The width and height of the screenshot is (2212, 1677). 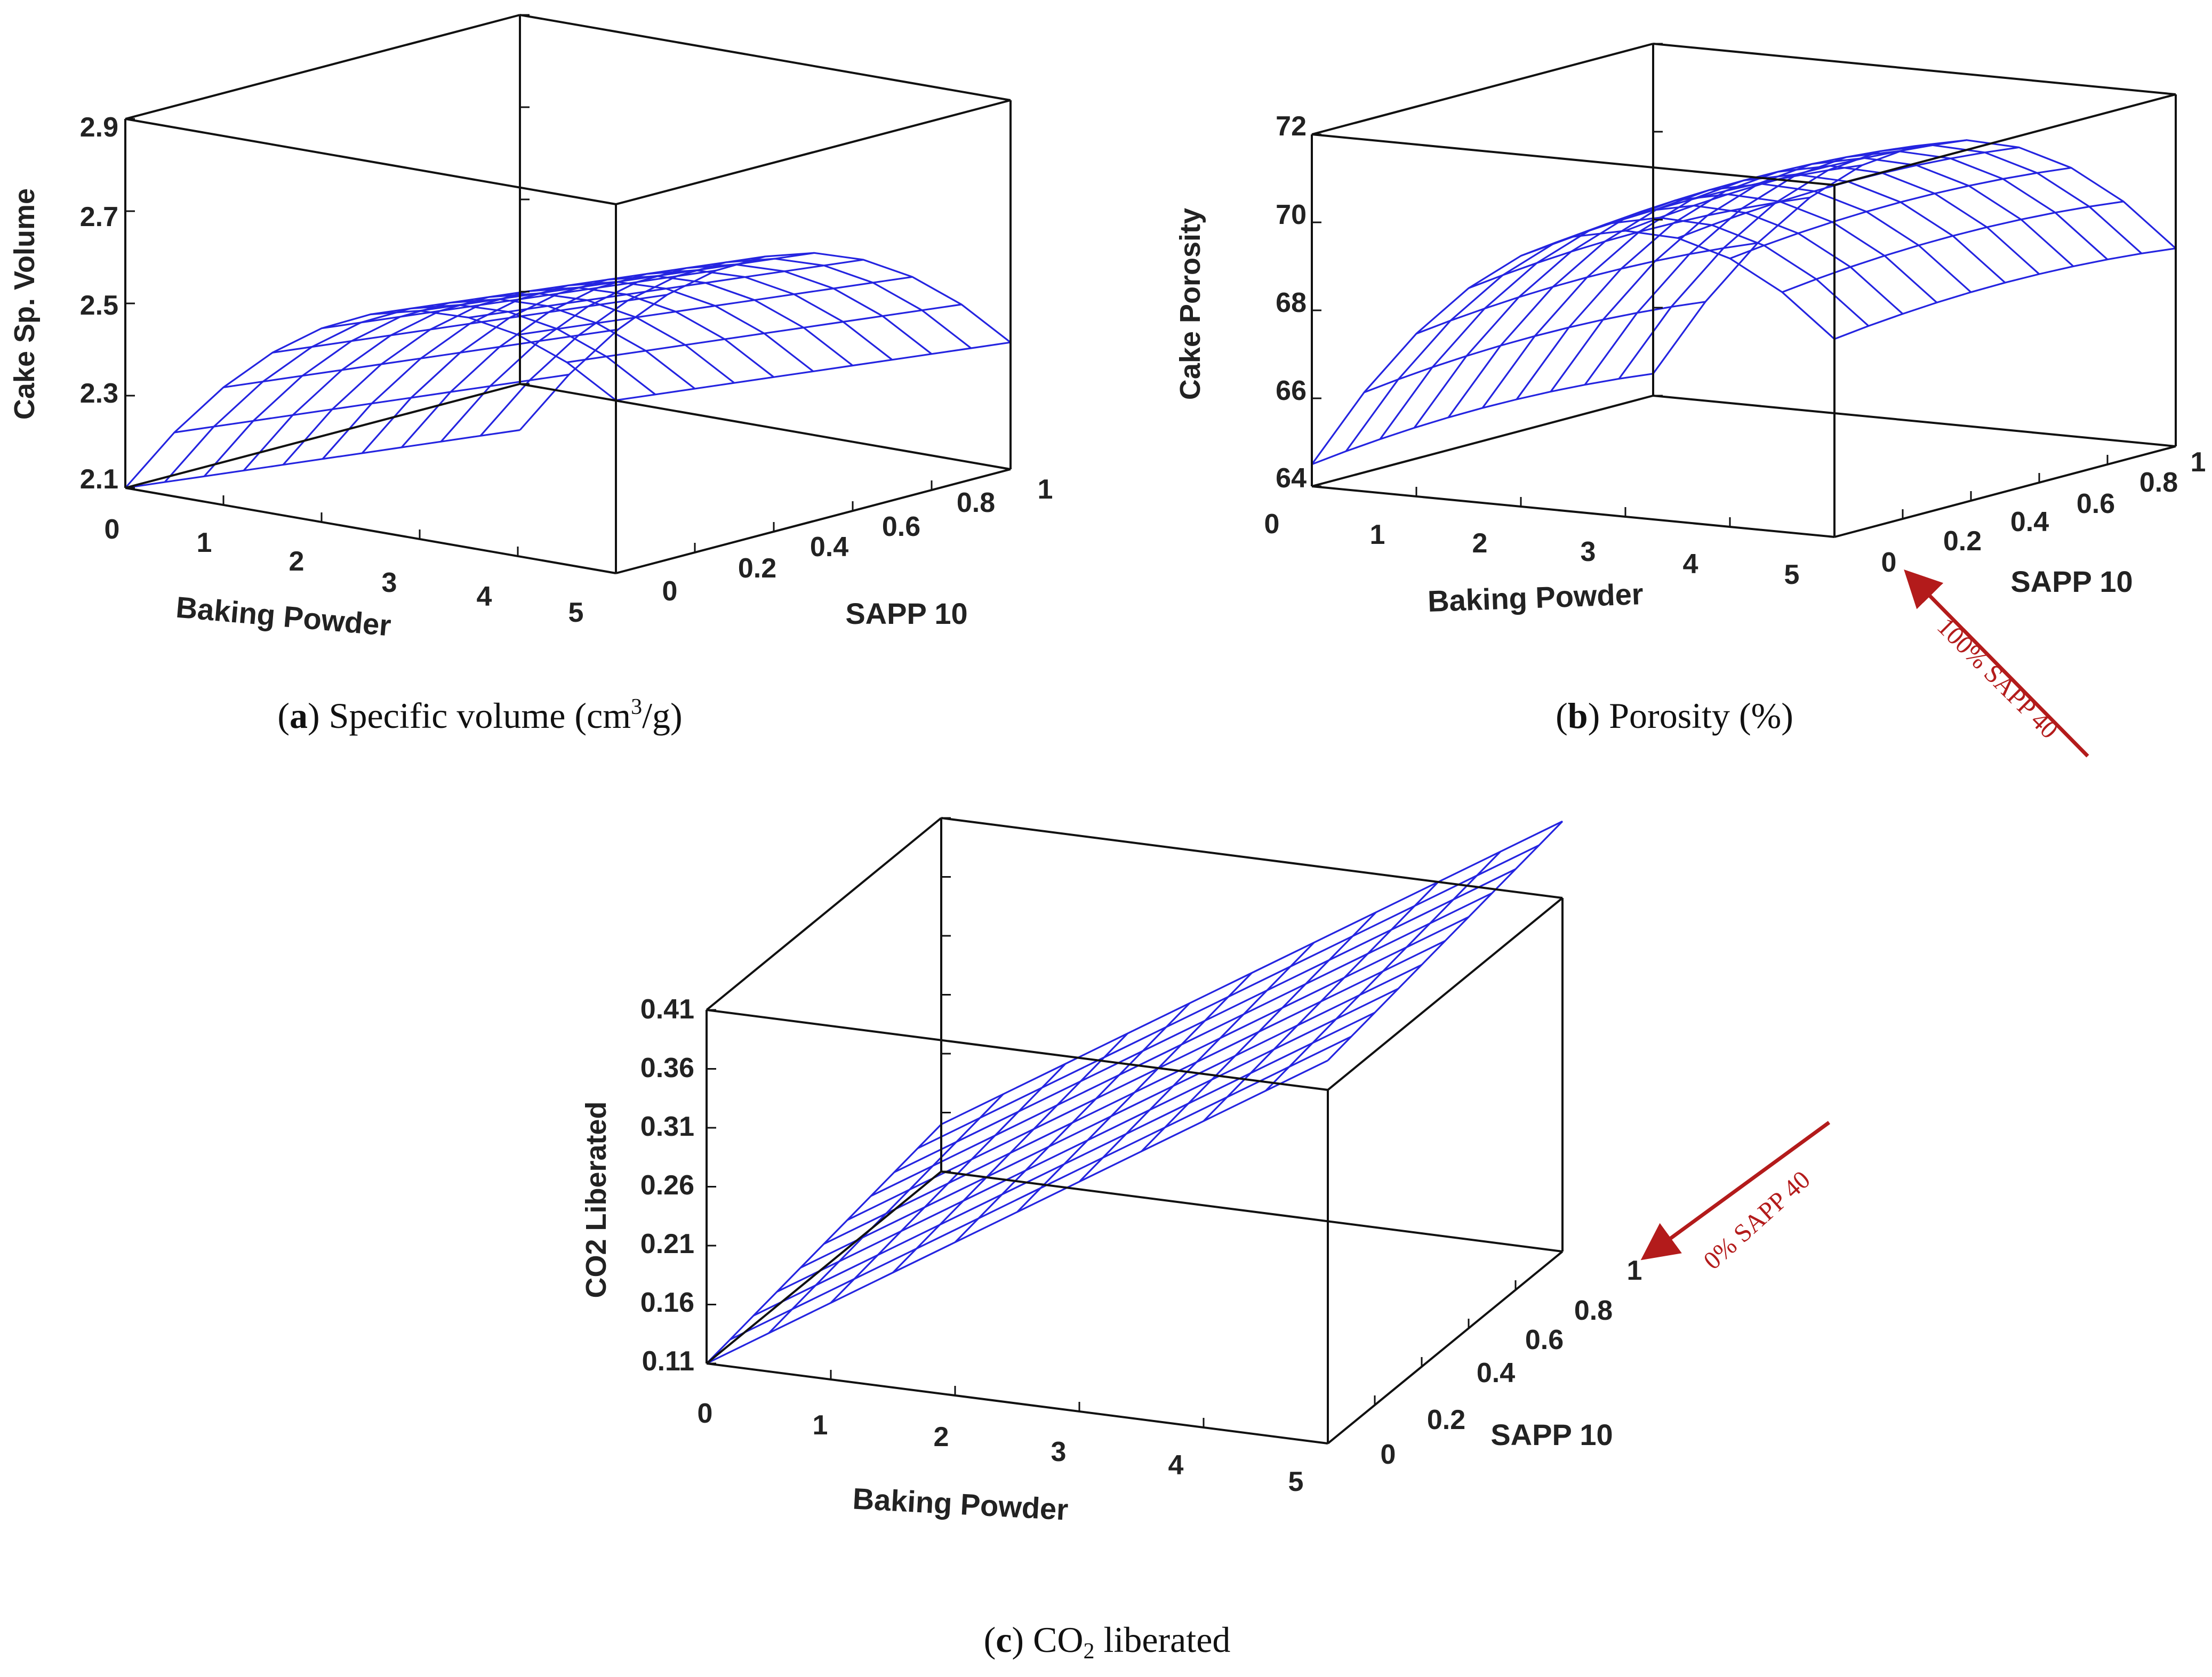 I want to click on z-tick-label: 2.5, so click(x=99, y=305).